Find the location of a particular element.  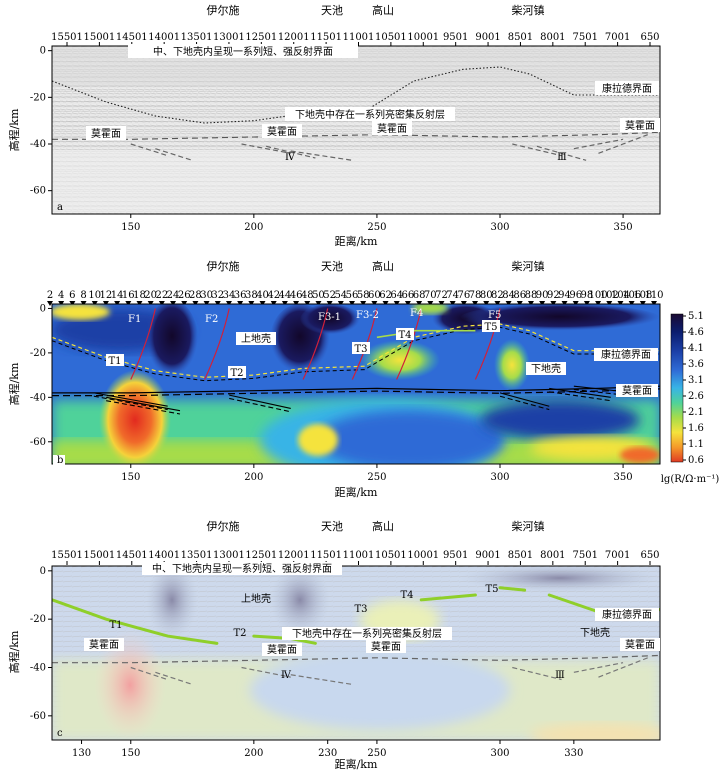

moho-line is located at coordinates (356, 392).